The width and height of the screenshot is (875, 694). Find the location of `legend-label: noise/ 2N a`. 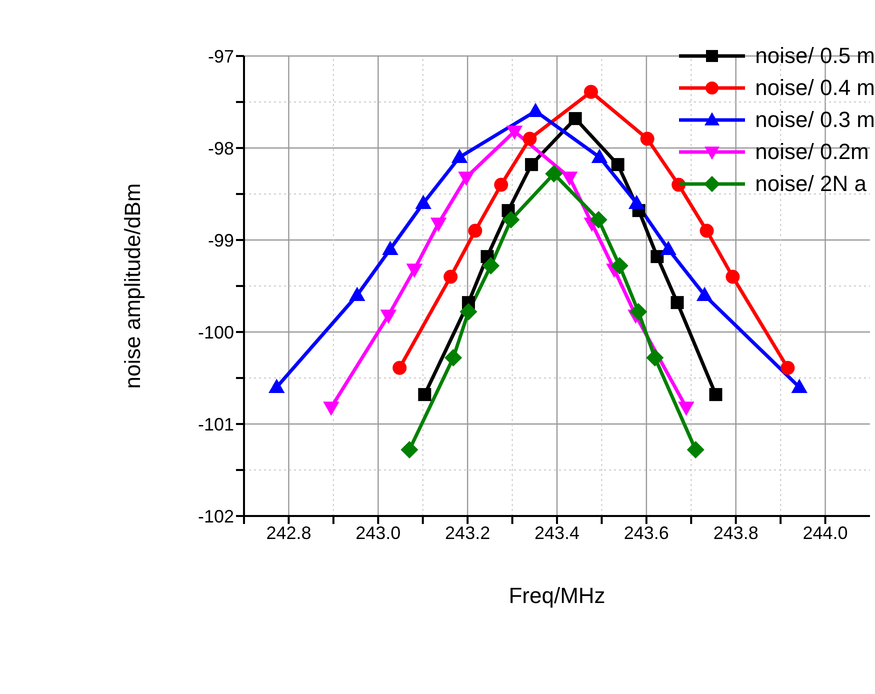

legend-label: noise/ 2N a is located at coordinates (810, 184).